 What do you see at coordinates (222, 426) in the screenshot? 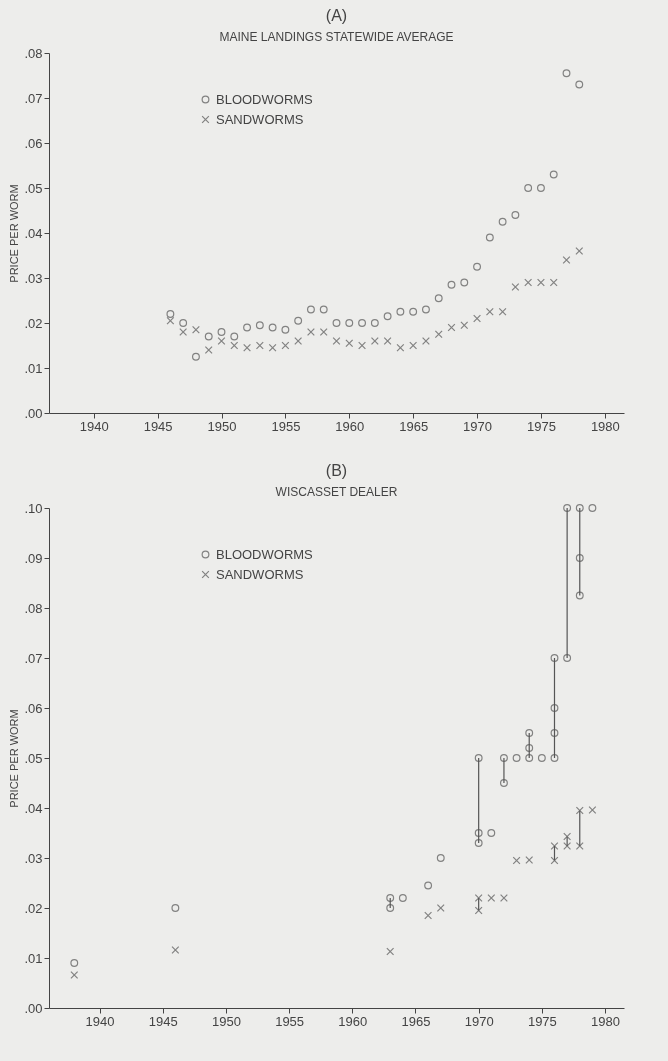
I see `x-tick-label: 1950` at bounding box center [222, 426].